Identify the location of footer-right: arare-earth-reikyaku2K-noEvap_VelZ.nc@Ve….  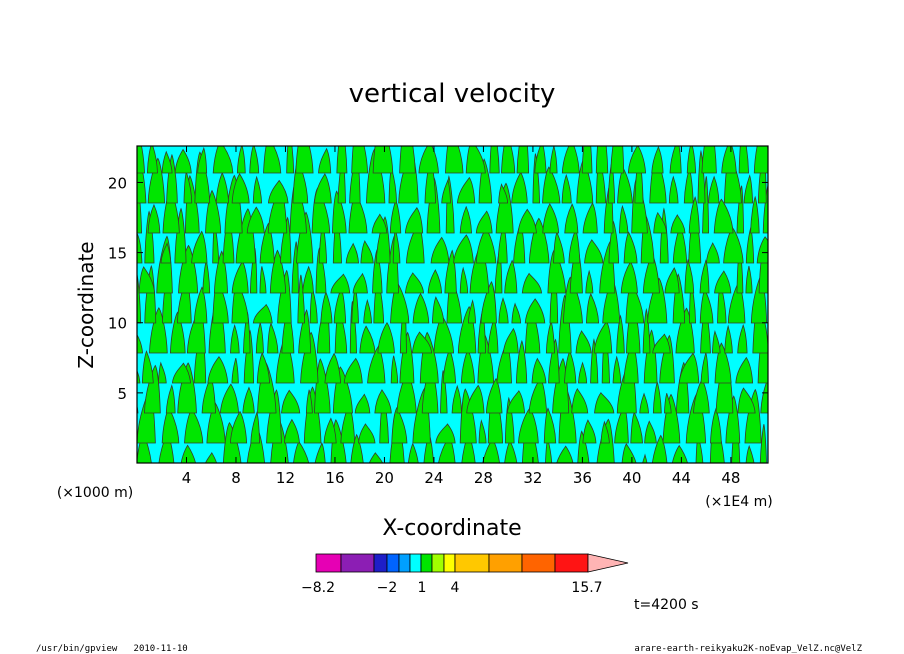
(748, 649).